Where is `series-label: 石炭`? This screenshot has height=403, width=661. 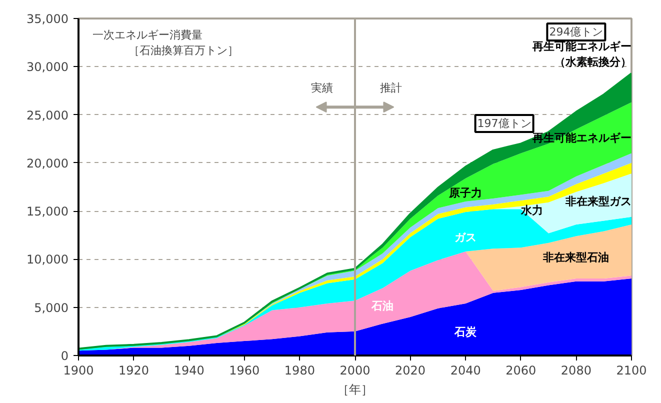
series-label: 石炭 is located at coordinates (466, 332).